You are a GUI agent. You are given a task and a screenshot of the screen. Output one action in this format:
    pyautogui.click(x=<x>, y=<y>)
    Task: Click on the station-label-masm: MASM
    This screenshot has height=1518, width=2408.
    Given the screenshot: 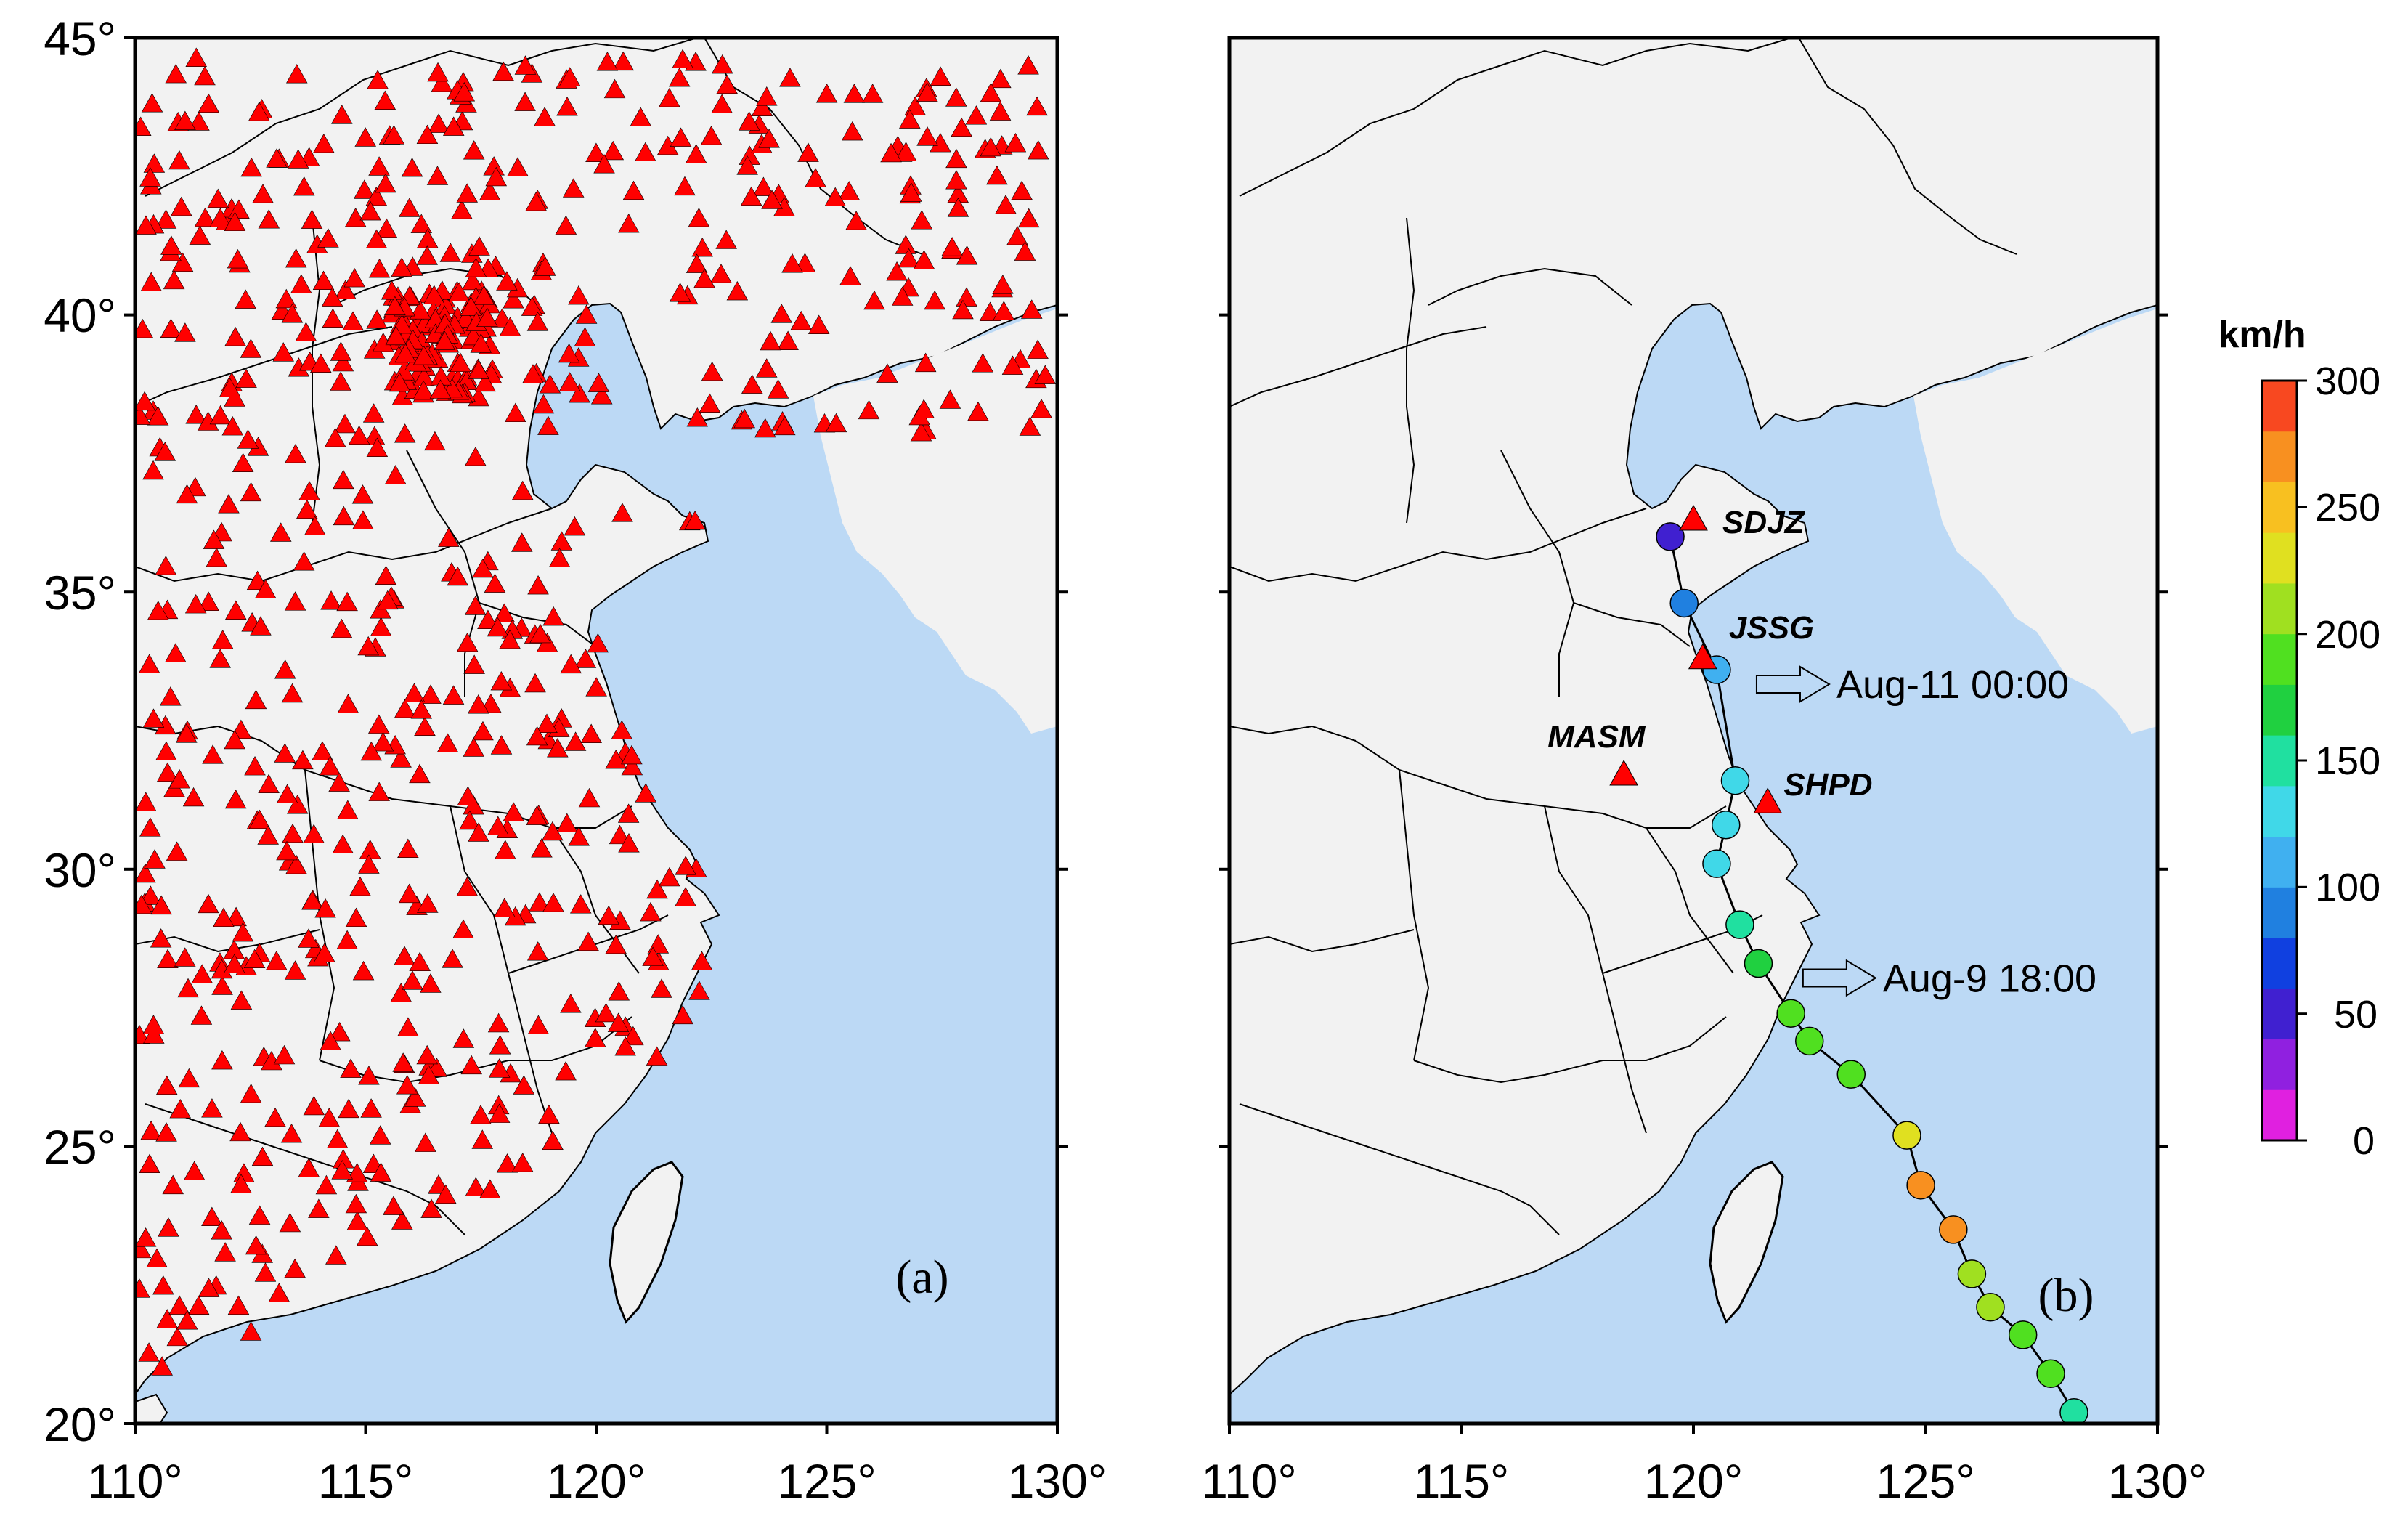 What is the action you would take?
    pyautogui.click(x=1596, y=737)
    